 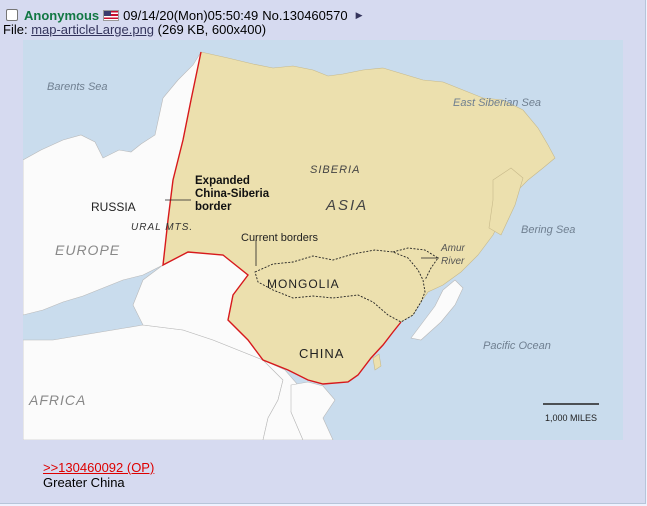 I want to click on post-checkbox, so click(x=12, y=15).